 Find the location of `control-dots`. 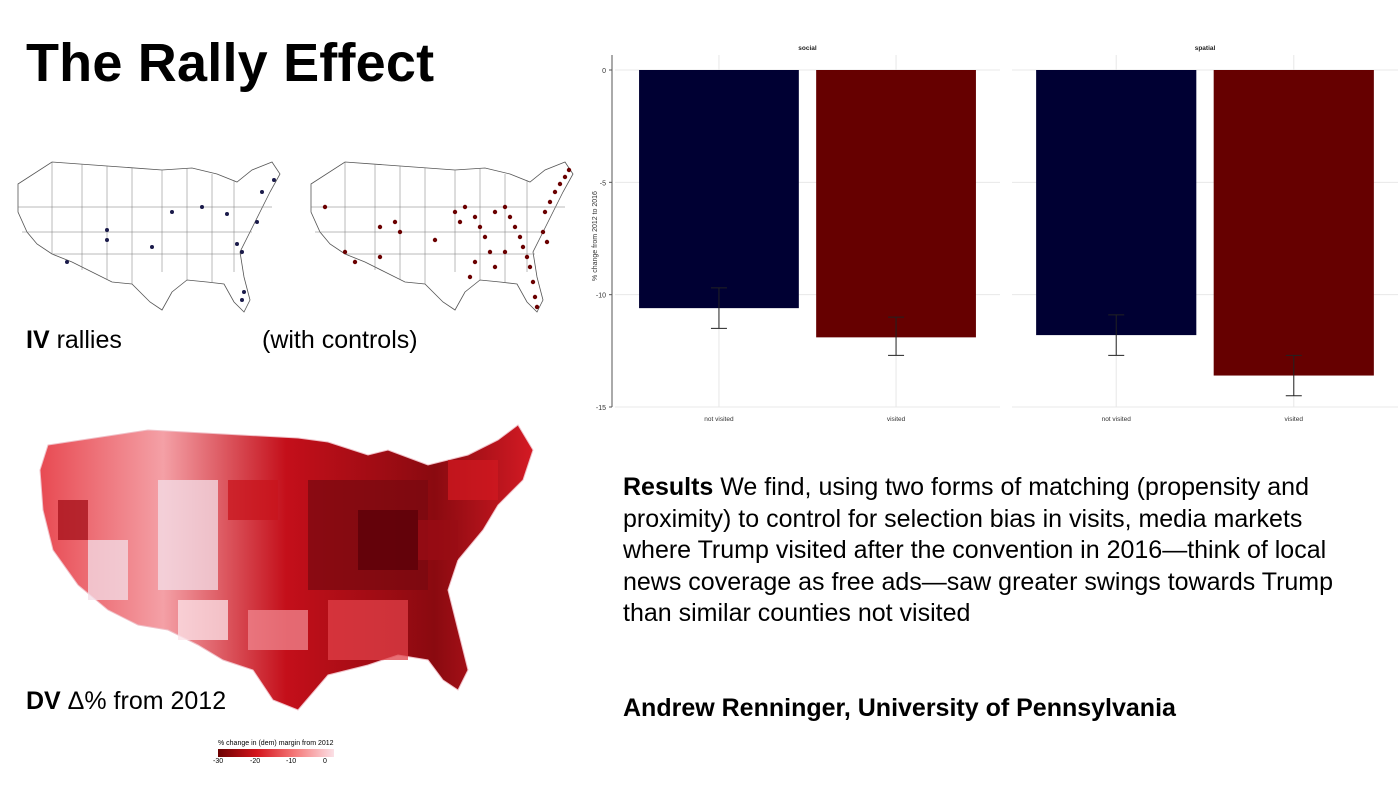

control-dots is located at coordinates (447, 238).